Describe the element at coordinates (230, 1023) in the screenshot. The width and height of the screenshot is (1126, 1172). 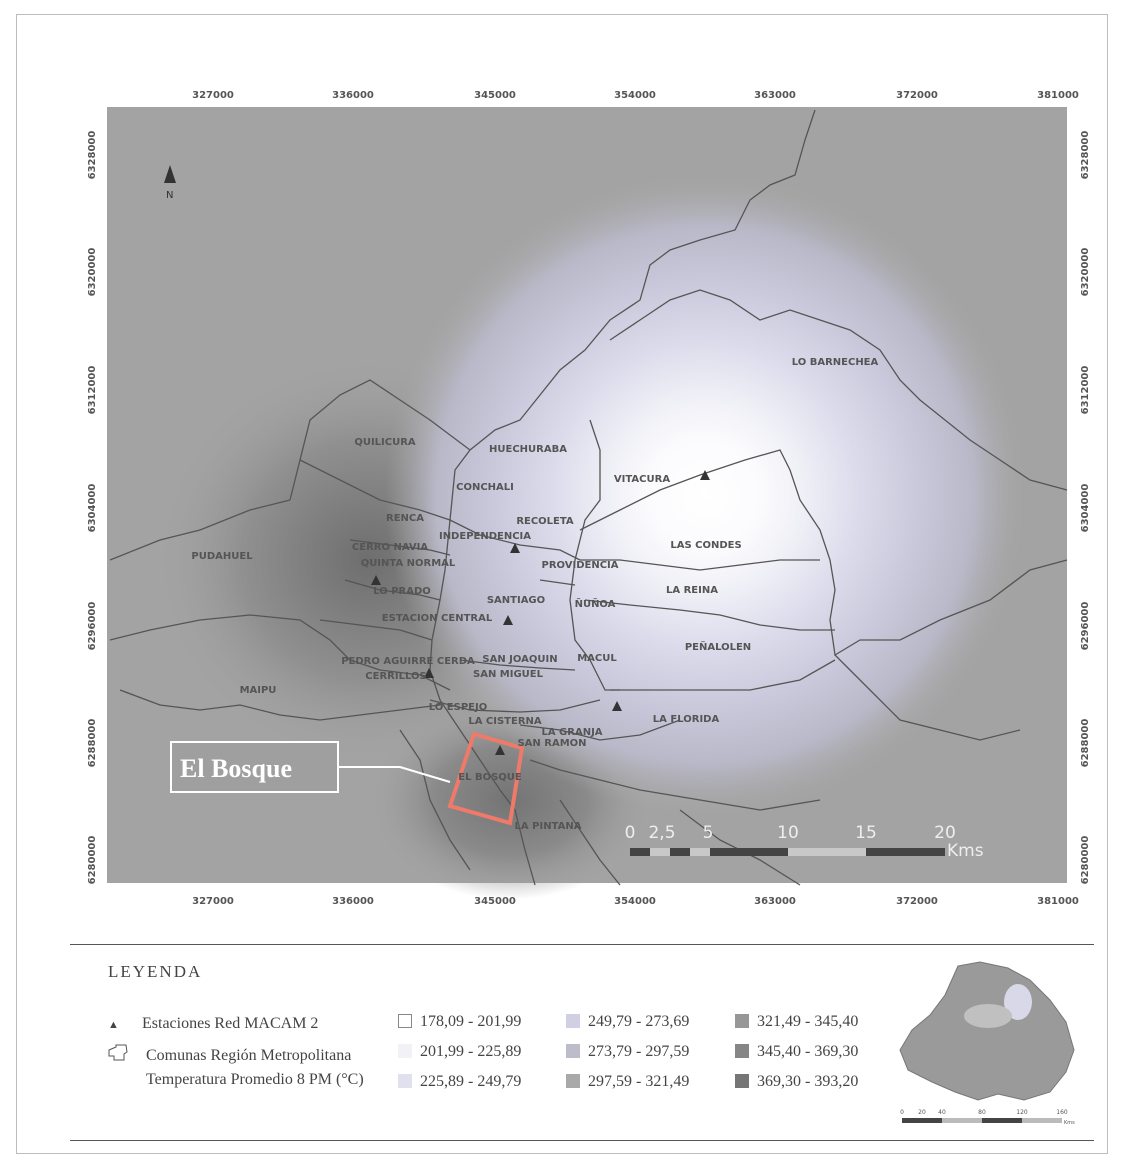
I see `legend-stations-label: Estaciones Red MACAM 2` at that location.